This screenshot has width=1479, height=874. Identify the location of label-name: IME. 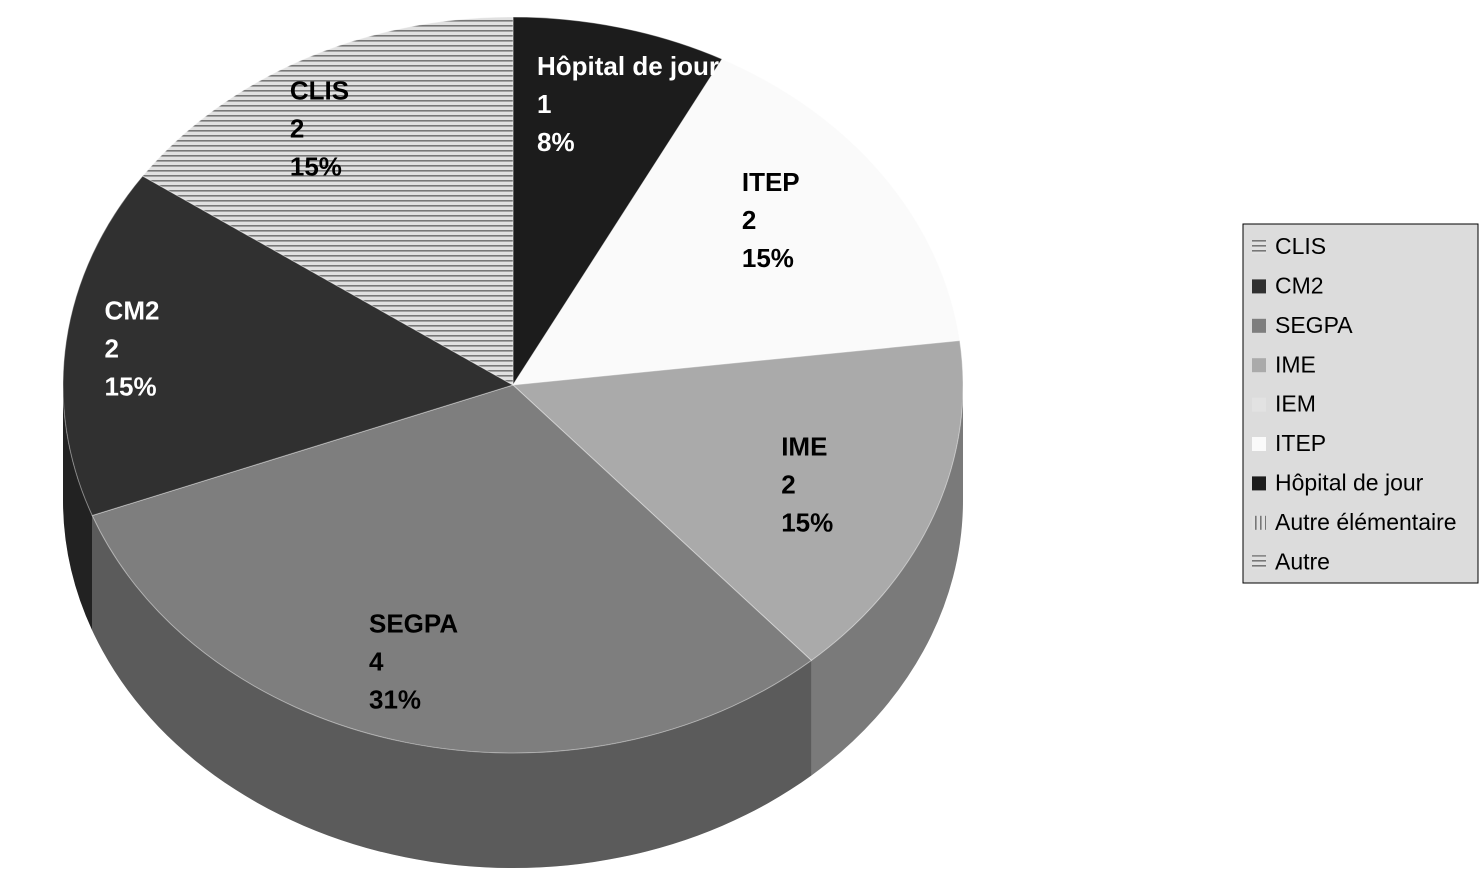
(804, 447).